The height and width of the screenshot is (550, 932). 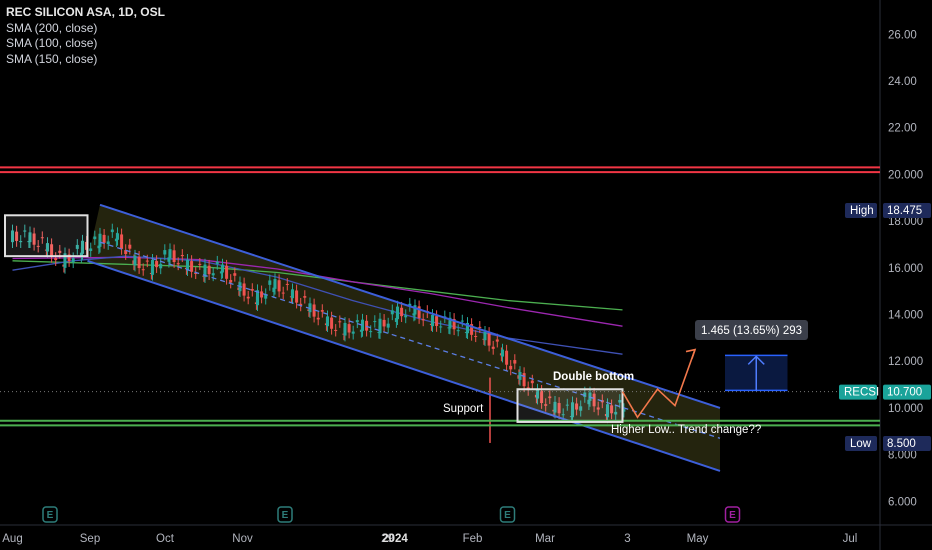 What do you see at coordinates (905, 409) in the screenshot?
I see `y-tick-label: 10.000` at bounding box center [905, 409].